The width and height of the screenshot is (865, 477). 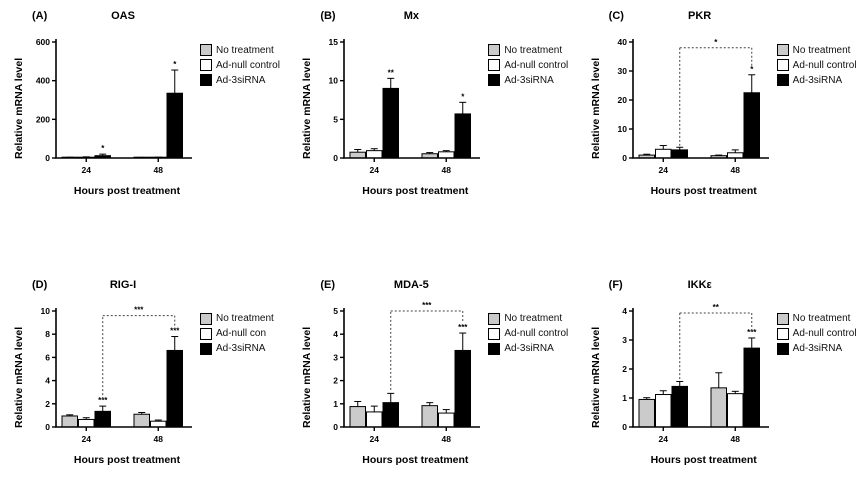 What do you see at coordinates (407, 372) in the screenshot?
I see `bar-chart-svg: 0 1 2 3 4 5 24 48 *** ***` at bounding box center [407, 372].